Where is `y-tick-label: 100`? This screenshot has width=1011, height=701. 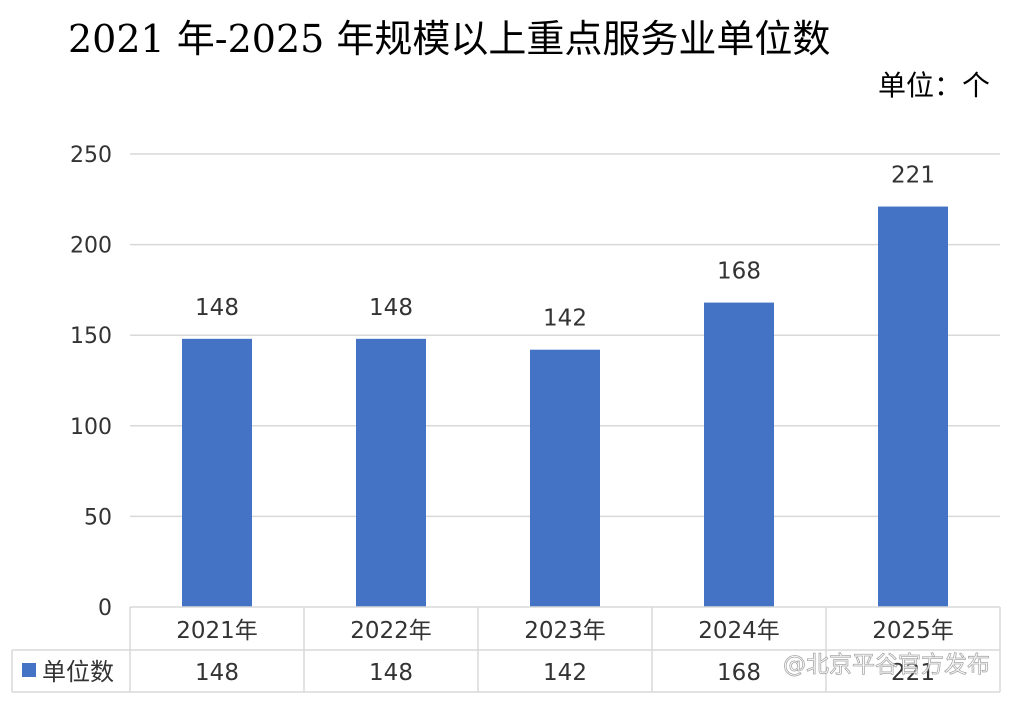
y-tick-label: 100 is located at coordinates (91, 427).